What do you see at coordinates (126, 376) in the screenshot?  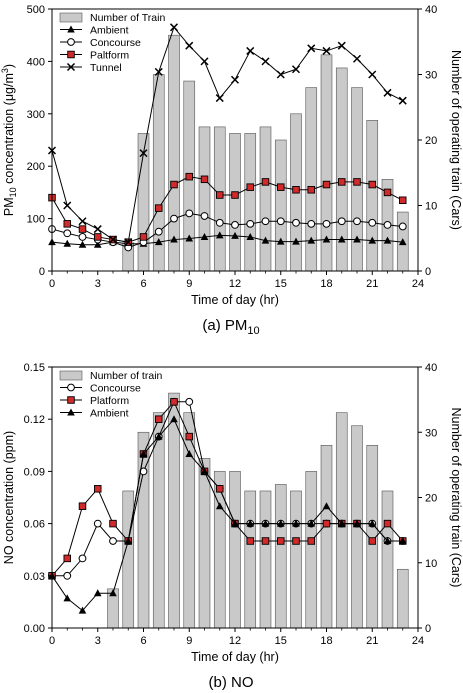 I see `legend-label: Number of train` at bounding box center [126, 376].